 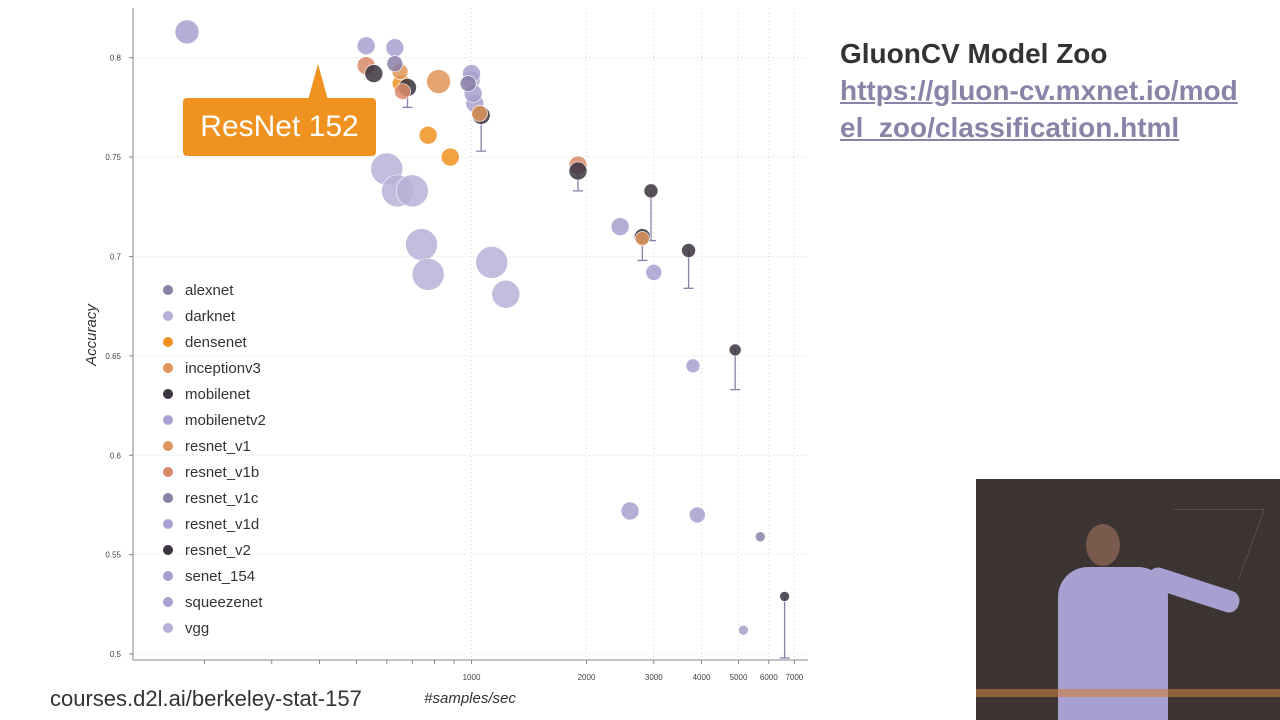 I want to click on legend-label-densenet: densenet, so click(x=216, y=342).